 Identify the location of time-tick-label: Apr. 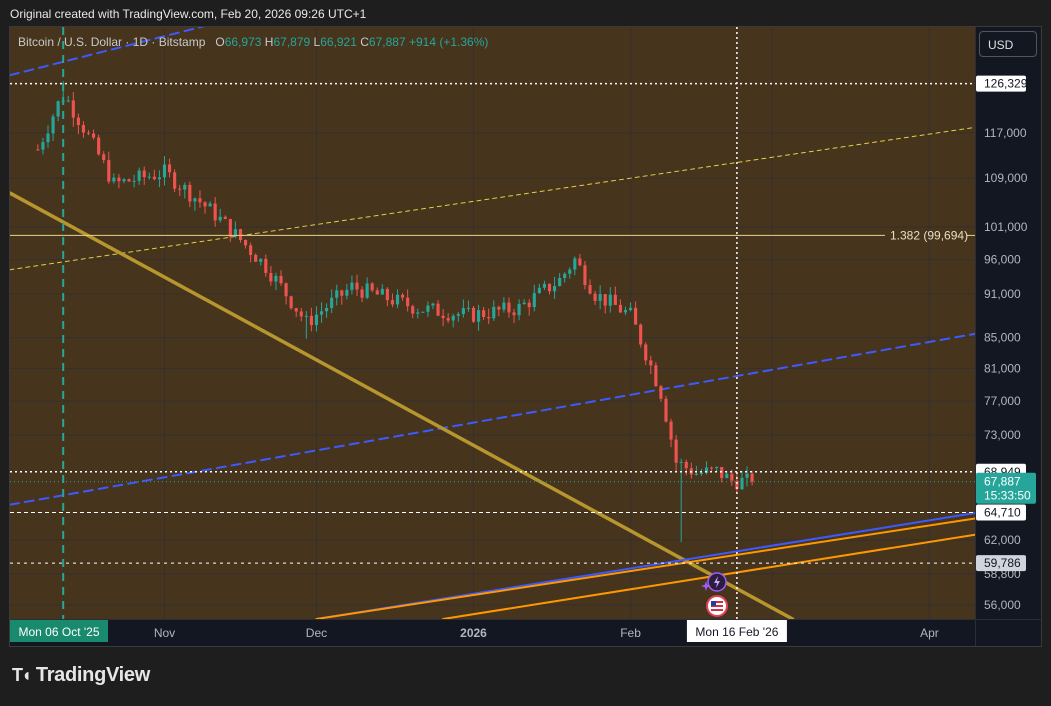
(929, 633).